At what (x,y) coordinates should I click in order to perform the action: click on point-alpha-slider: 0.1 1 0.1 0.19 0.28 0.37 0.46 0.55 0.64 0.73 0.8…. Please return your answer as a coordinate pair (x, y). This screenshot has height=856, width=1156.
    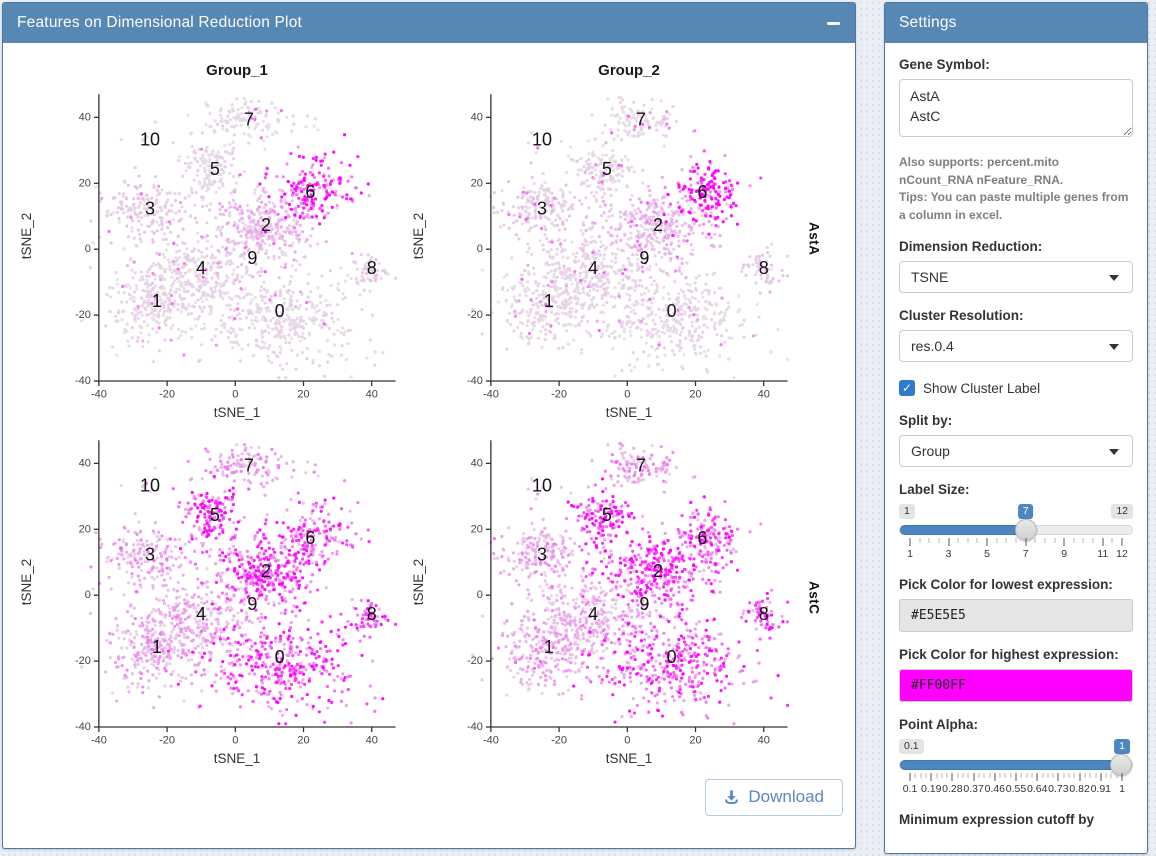
    Looking at the image, I should click on (1016, 768).